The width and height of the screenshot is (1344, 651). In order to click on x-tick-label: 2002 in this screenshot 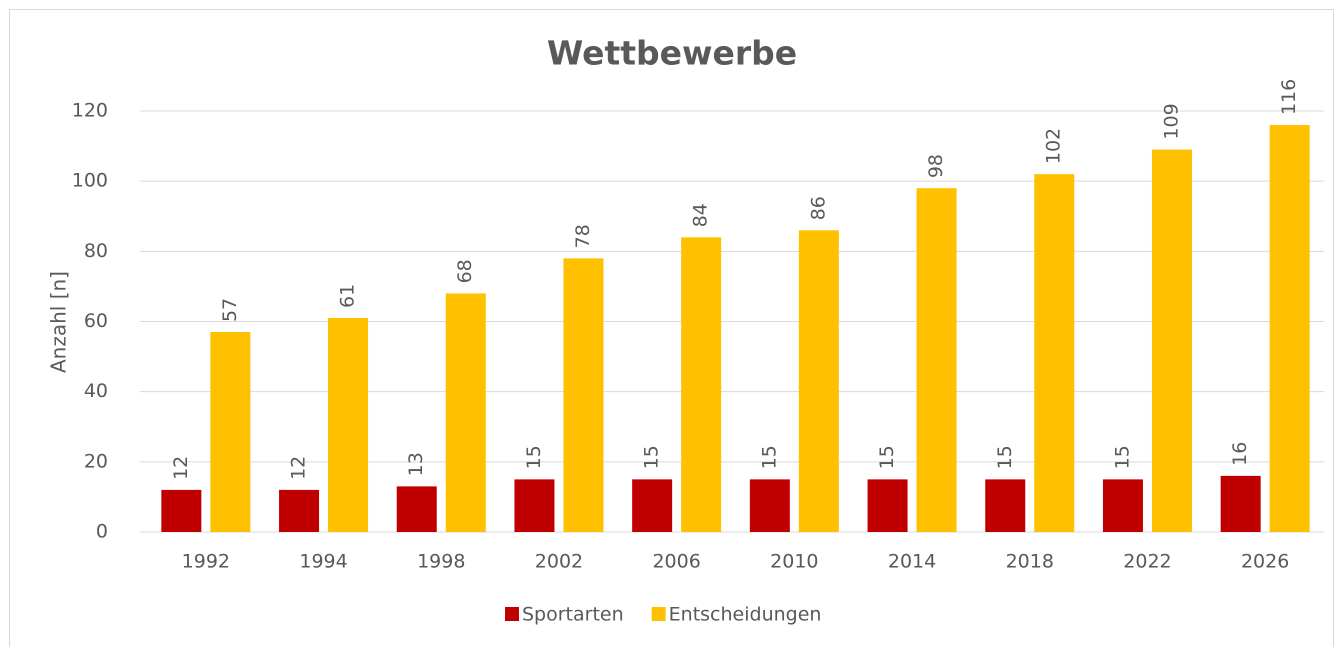, I will do `click(559, 562)`.